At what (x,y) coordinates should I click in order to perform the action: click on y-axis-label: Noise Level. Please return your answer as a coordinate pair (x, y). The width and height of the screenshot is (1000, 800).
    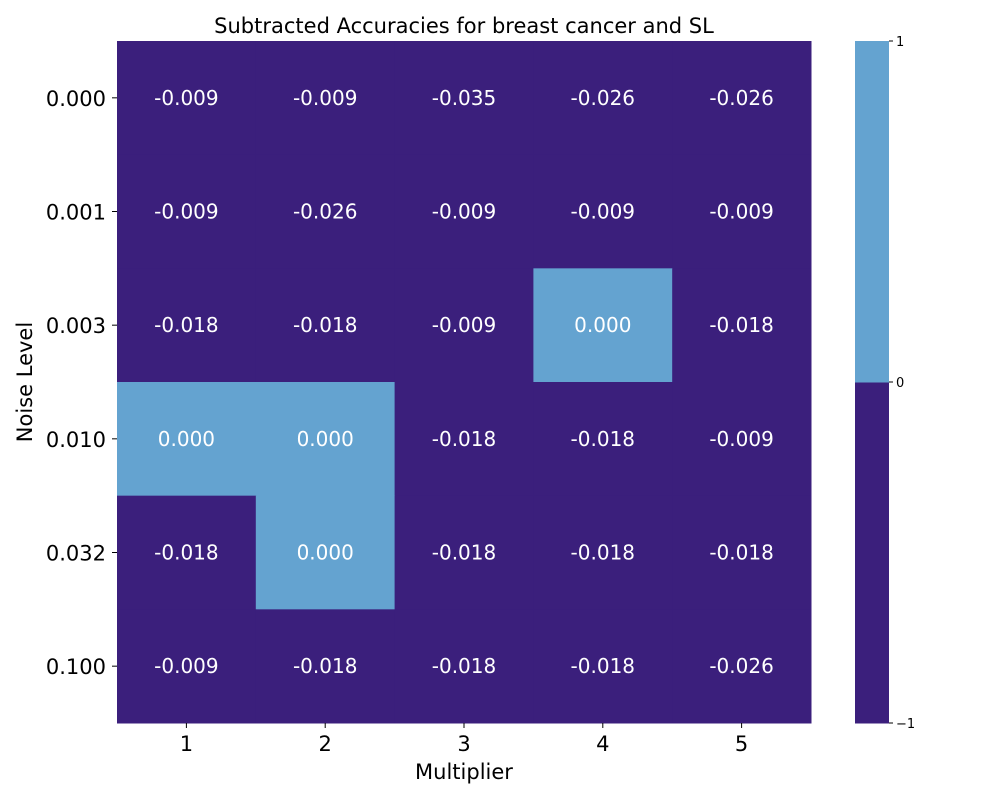
    Looking at the image, I should click on (25, 382).